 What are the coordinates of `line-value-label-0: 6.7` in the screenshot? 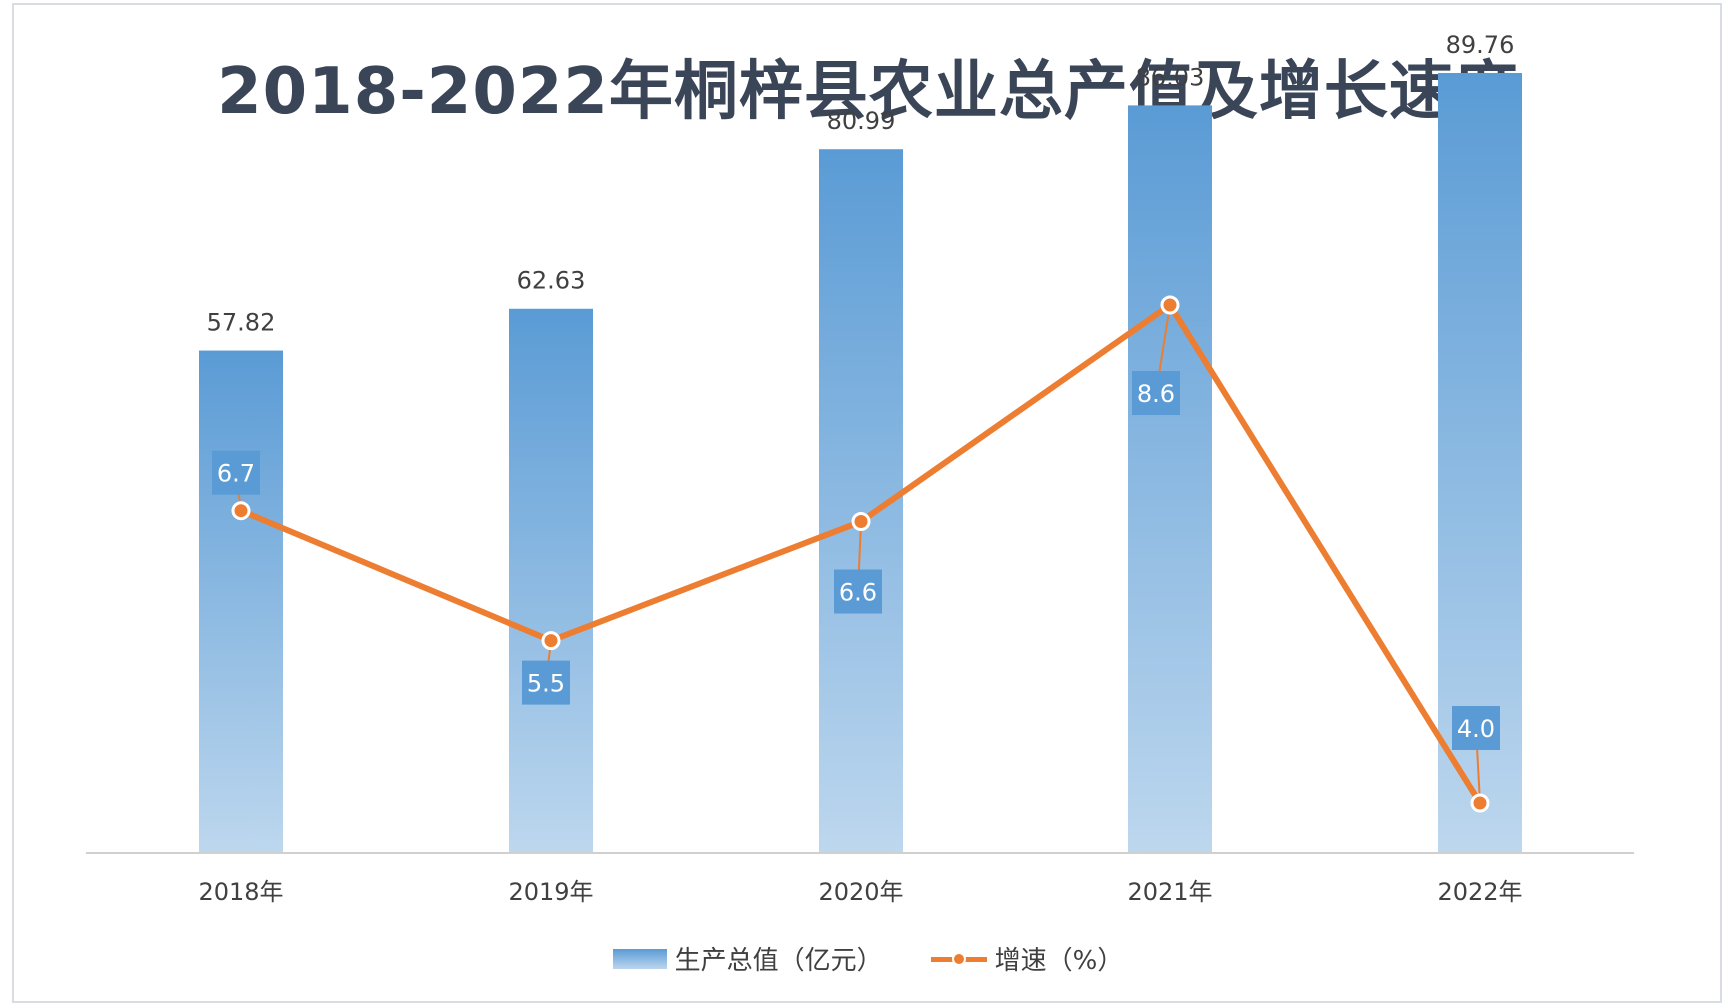 It's located at (236, 474).